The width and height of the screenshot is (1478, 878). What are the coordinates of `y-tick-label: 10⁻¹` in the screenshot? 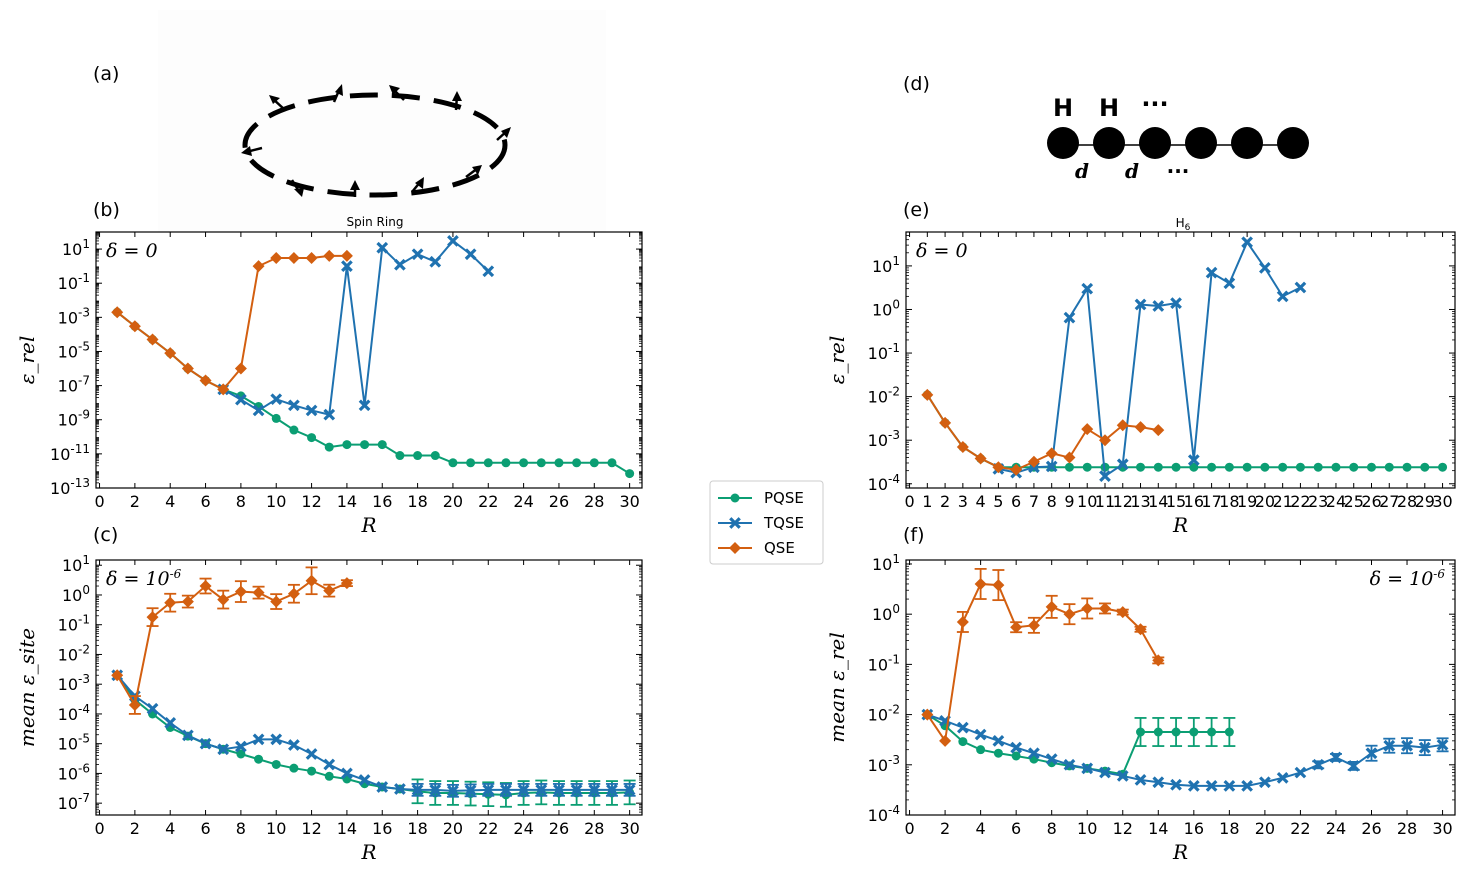 It's located at (884, 352).